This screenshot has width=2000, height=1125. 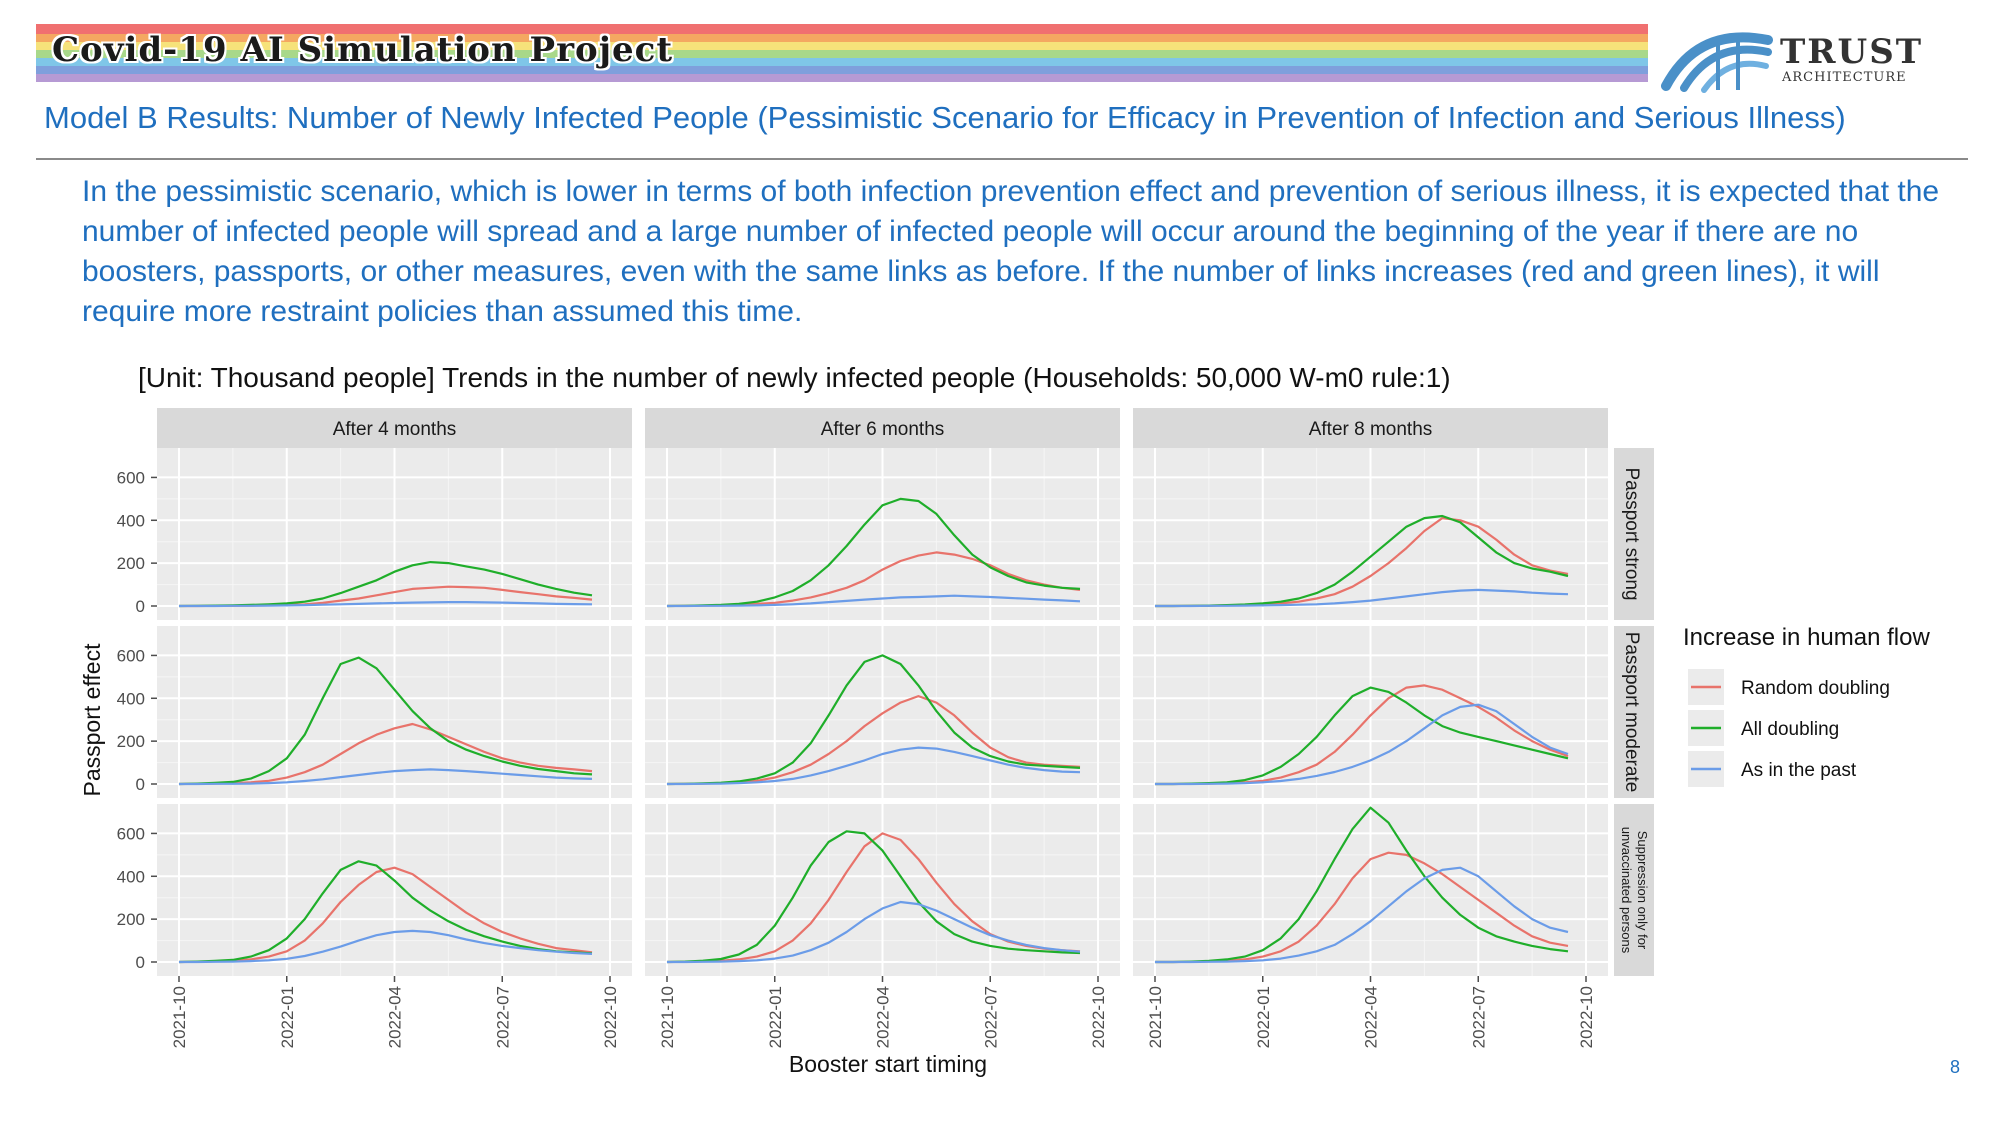 I want to click on legend-title: Increase in human flow, so click(x=1806, y=637).